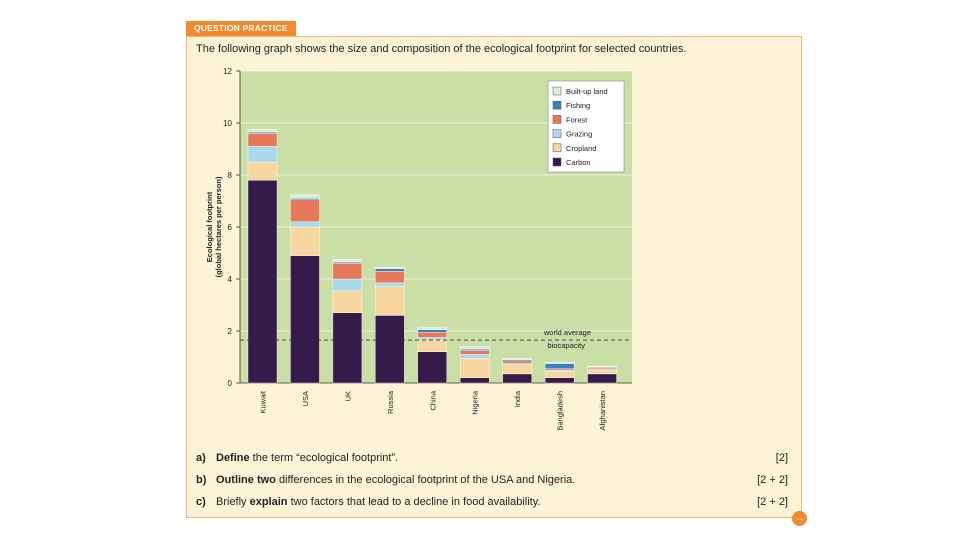 This screenshot has width=960, height=540. What do you see at coordinates (233, 502) in the screenshot?
I see `question-c-pre: Briefly` at bounding box center [233, 502].